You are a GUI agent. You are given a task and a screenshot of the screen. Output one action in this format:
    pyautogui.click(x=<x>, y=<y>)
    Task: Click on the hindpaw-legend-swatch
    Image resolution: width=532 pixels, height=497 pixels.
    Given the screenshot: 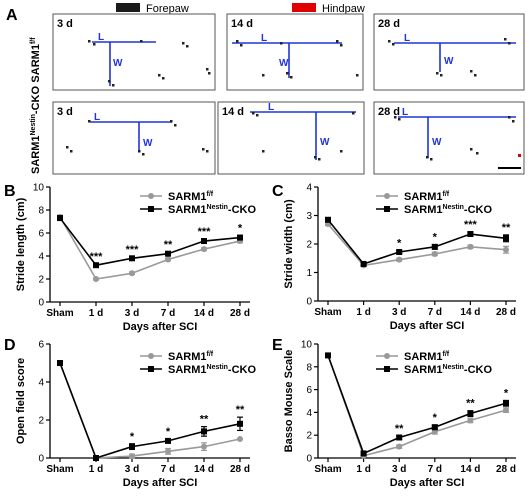 What is the action you would take?
    pyautogui.click(x=304, y=7)
    